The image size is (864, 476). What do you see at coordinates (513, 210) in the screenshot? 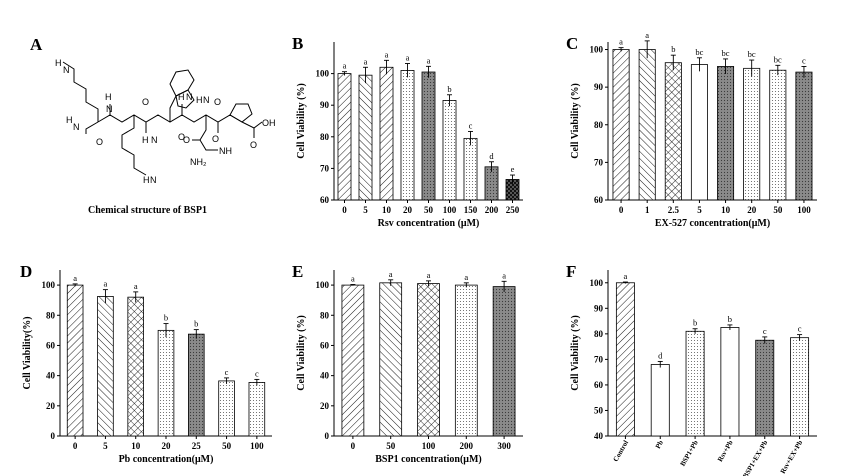
I see `x-tick-label: 250` at bounding box center [513, 210].